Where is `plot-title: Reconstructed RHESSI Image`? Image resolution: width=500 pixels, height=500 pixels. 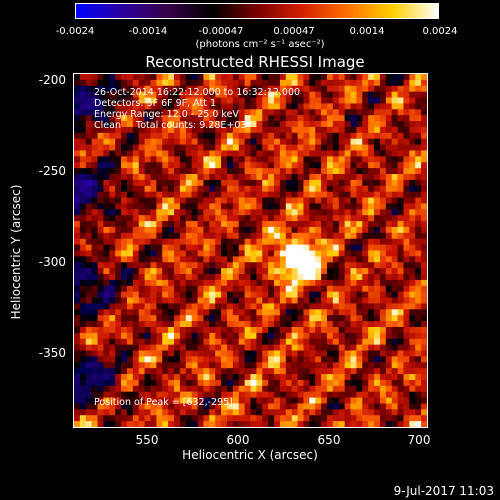
plot-title: Reconstructed RHESSI Image is located at coordinates (255, 62).